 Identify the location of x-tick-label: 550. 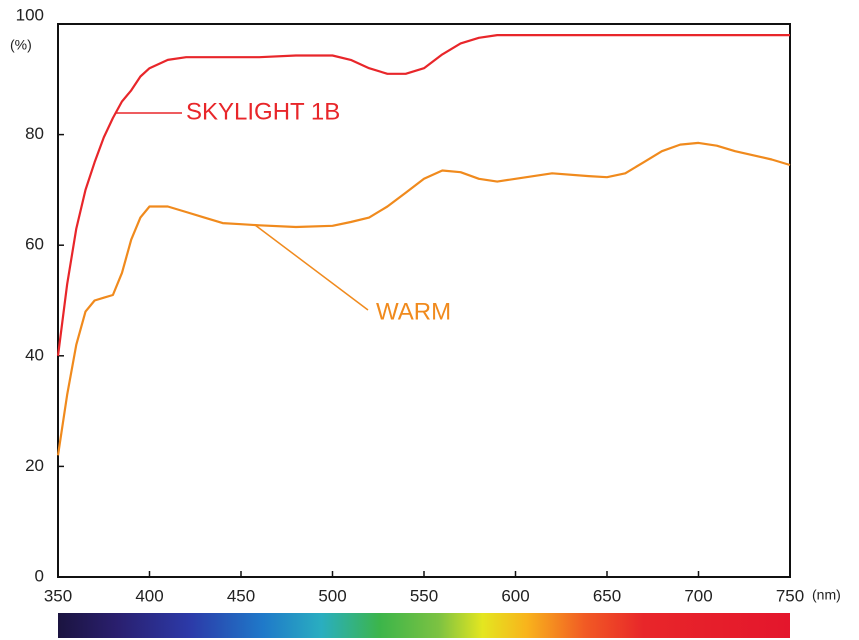
(424, 595).